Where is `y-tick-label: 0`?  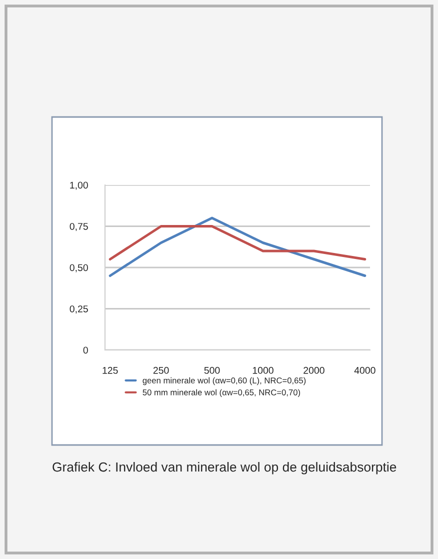 y-tick-label: 0 is located at coordinates (85, 350).